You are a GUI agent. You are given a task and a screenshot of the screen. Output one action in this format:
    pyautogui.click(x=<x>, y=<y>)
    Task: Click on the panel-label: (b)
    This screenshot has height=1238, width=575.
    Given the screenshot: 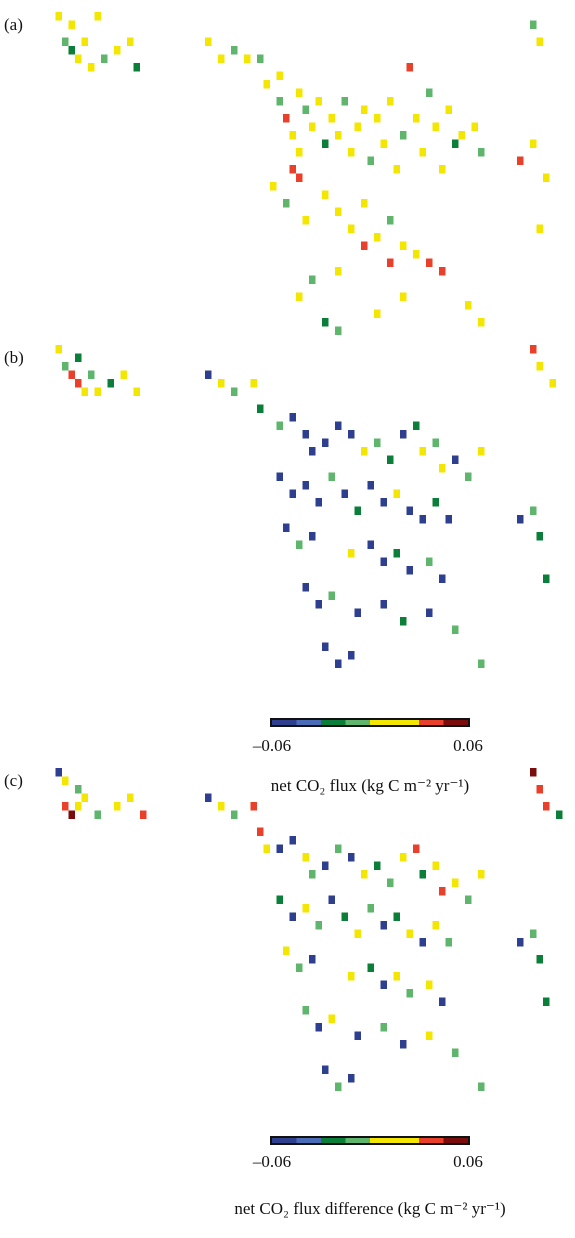 What is the action you would take?
    pyautogui.click(x=14, y=357)
    